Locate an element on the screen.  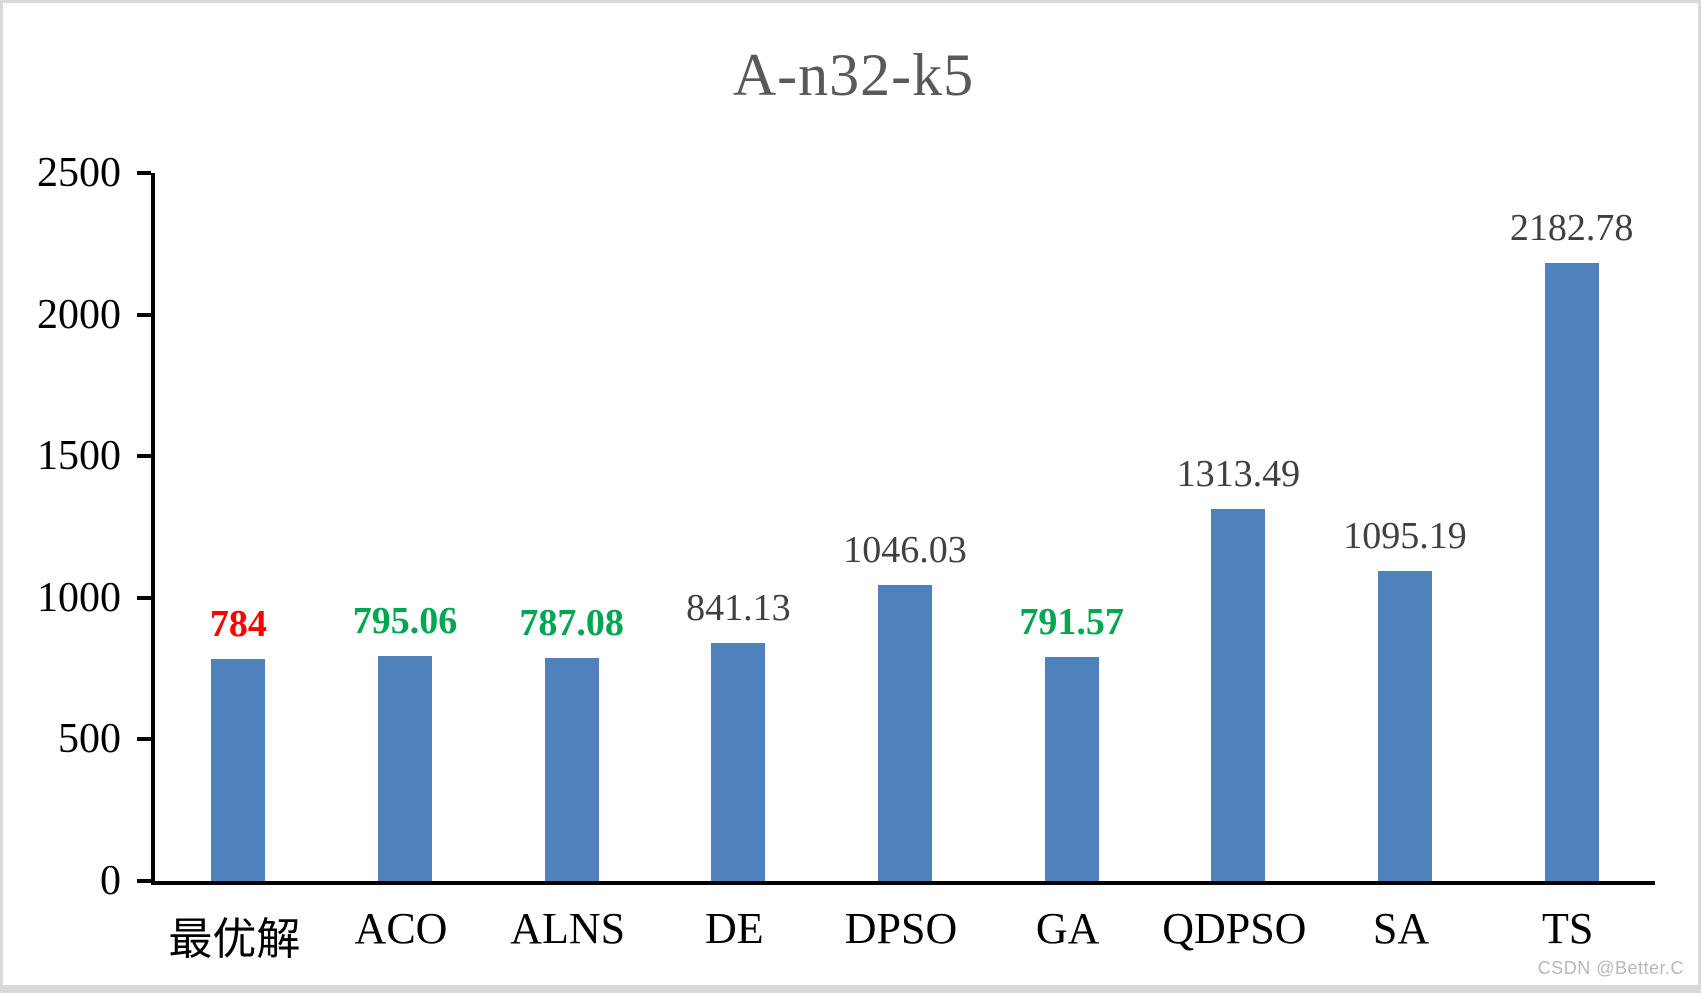
bar-value-label: 1046.03 is located at coordinates (905, 549).